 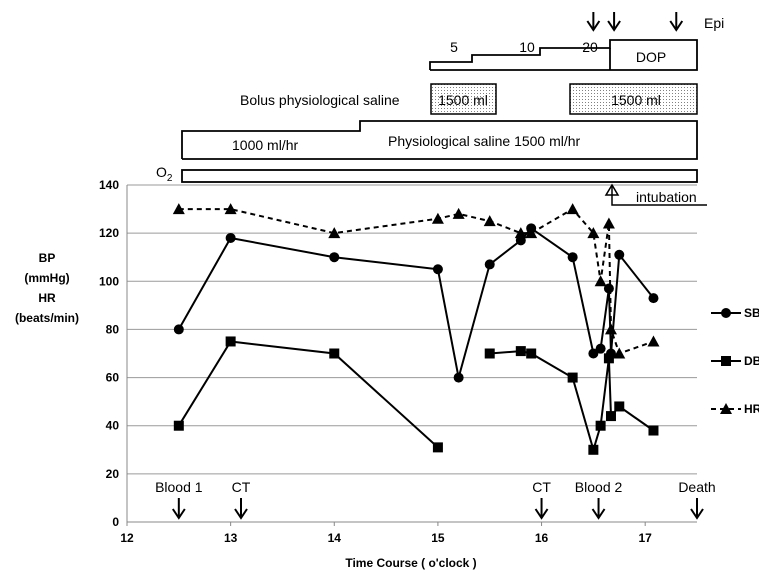 I want to click on event-arrow-2-head, so click(x=541, y=514).